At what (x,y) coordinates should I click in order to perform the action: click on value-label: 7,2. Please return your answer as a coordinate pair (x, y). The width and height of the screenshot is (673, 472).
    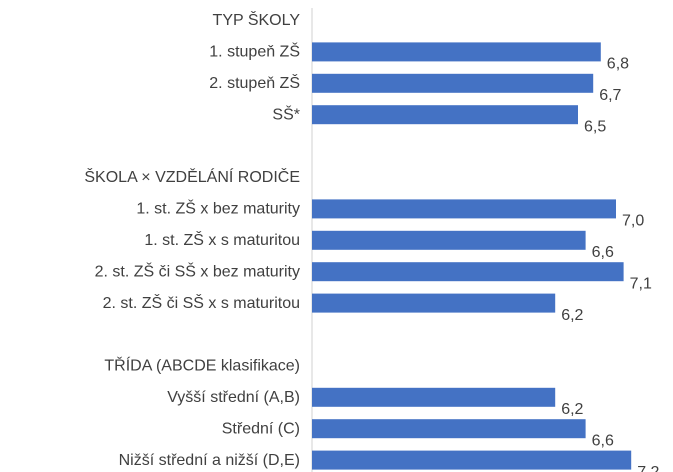
    Looking at the image, I should click on (648, 468).